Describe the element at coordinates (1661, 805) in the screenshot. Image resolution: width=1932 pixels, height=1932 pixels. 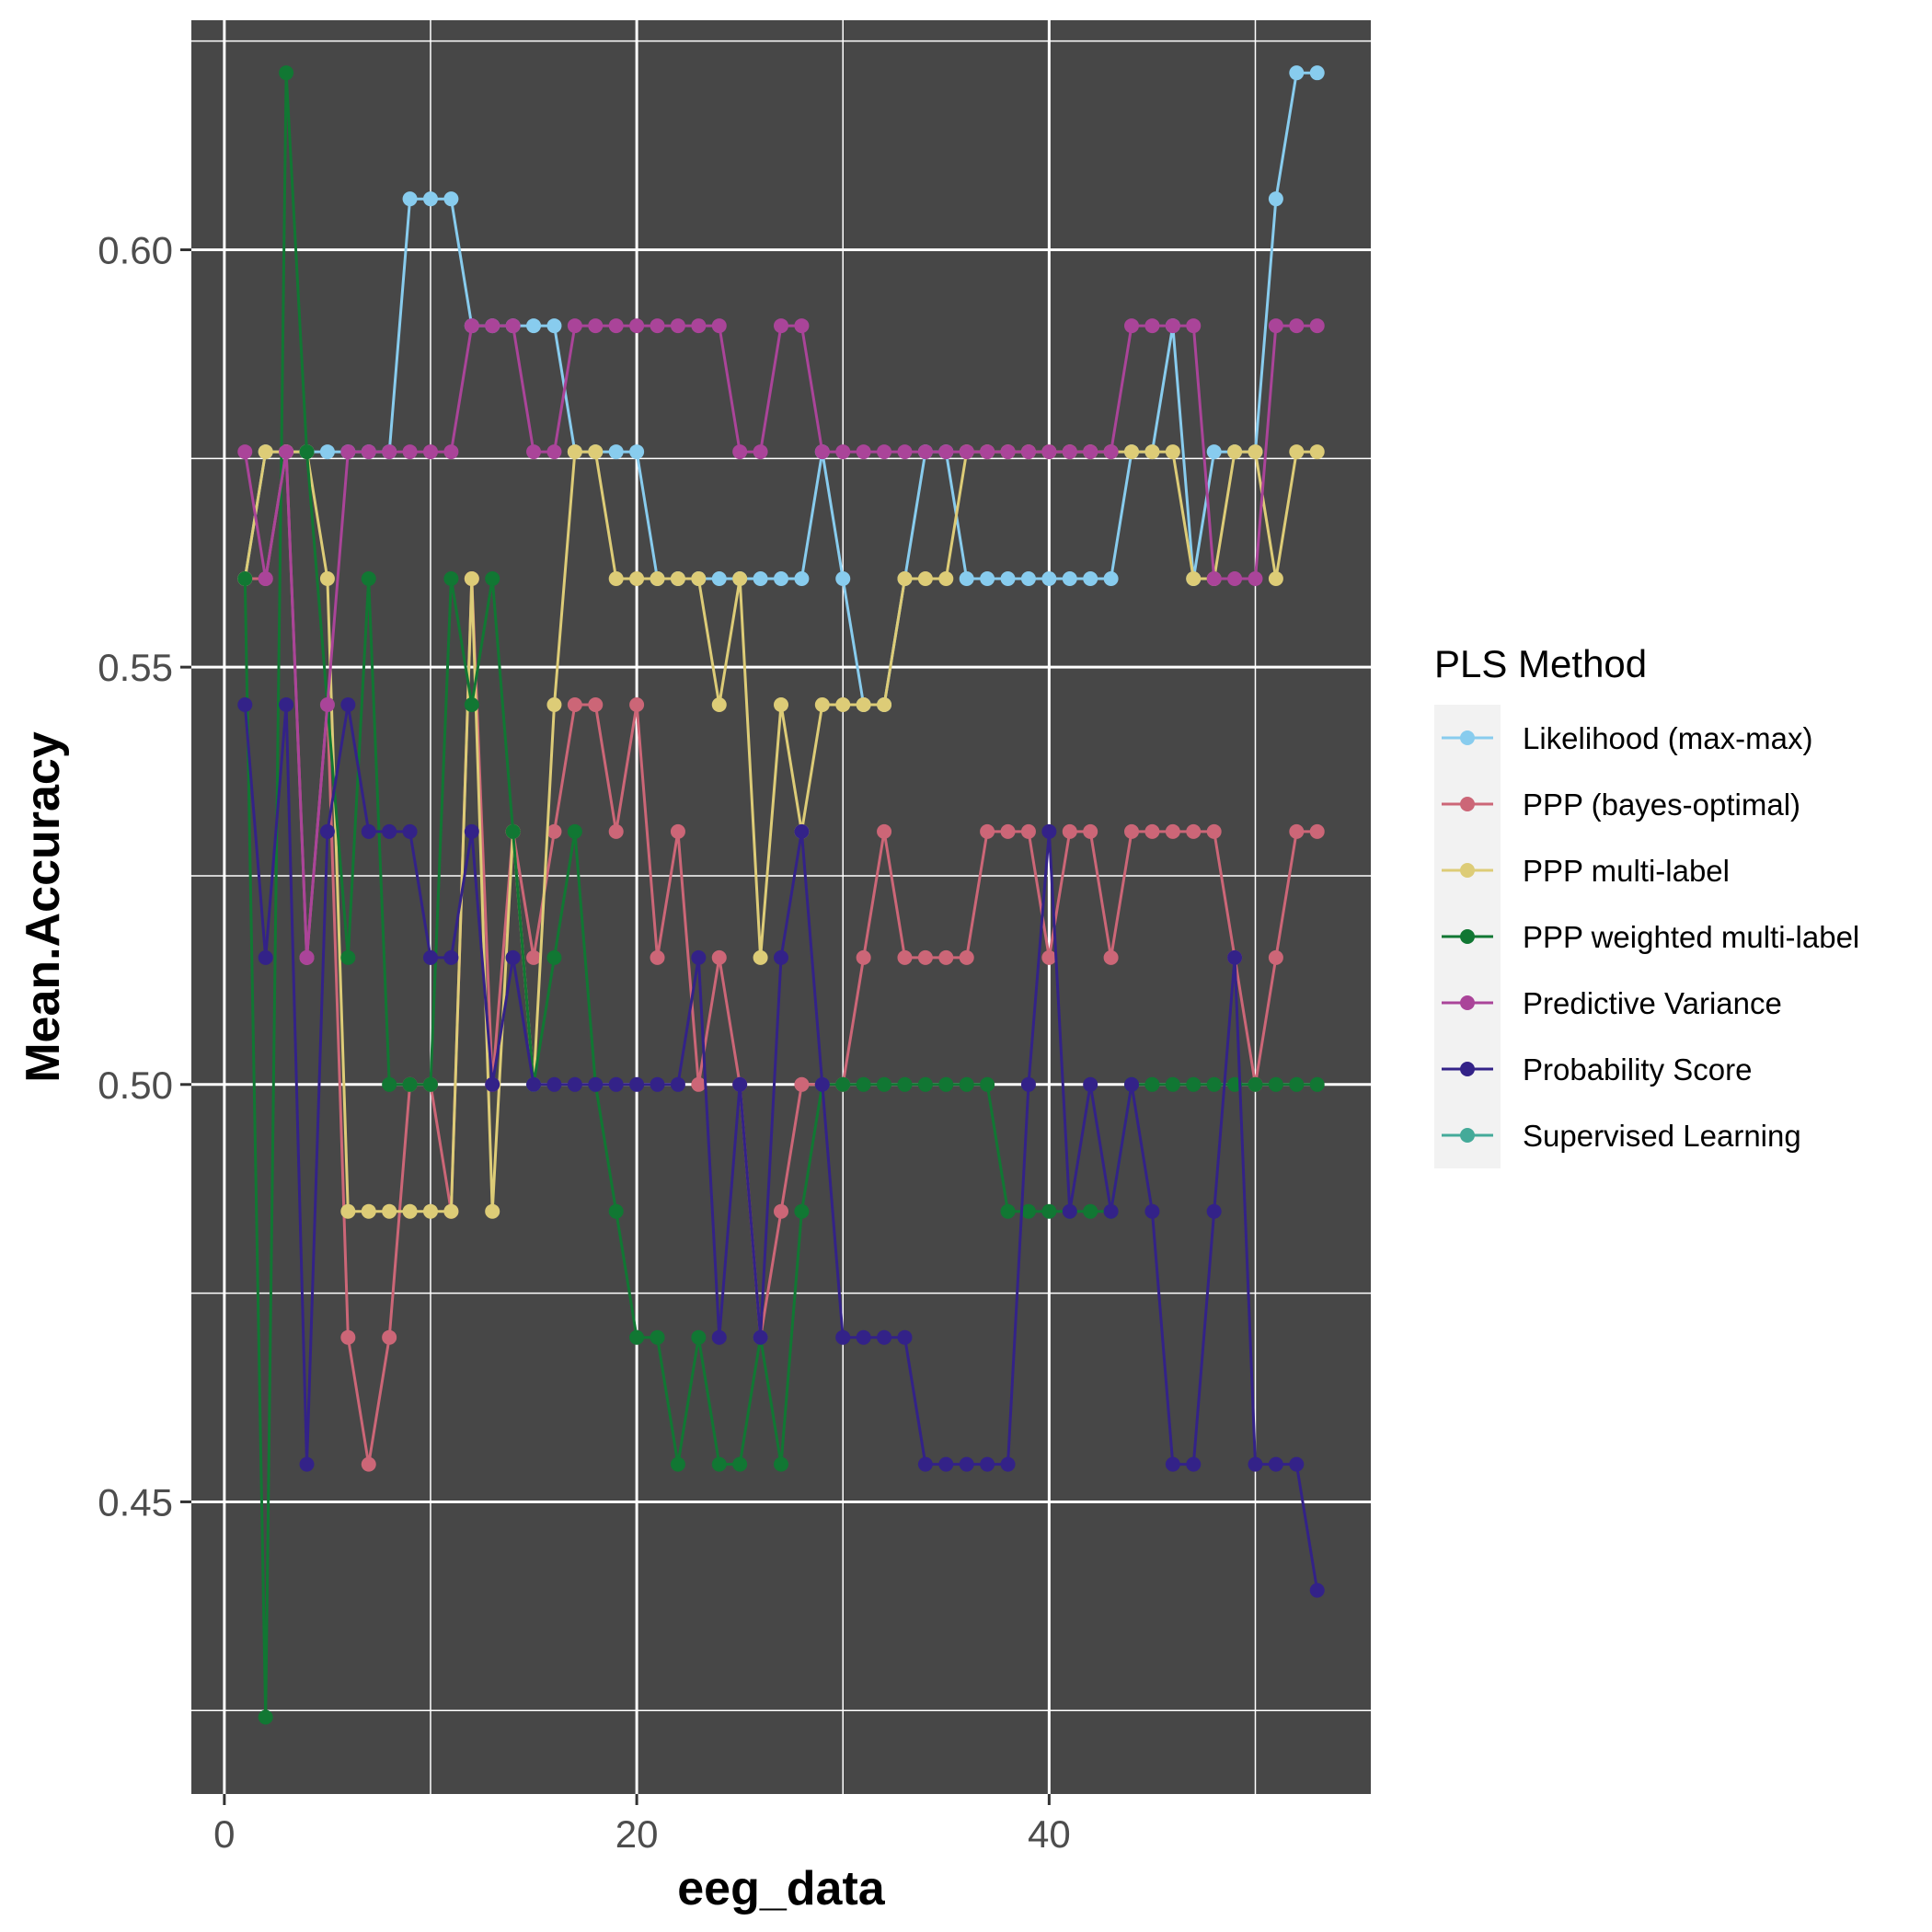
I see `legend-label: PPP (bayes-optimal)` at that location.